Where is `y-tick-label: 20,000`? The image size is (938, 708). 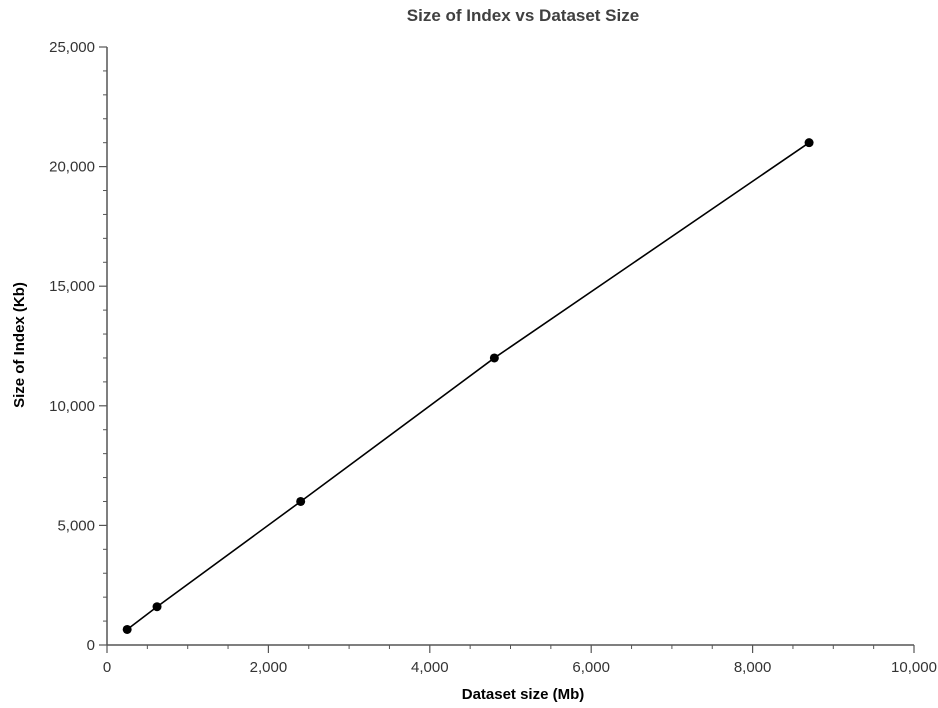
y-tick-label: 20,000 is located at coordinates (72, 167).